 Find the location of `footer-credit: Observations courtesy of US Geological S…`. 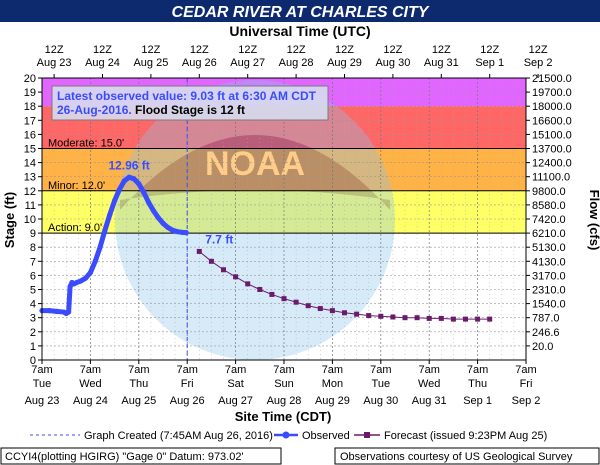

footer-credit: Observations courtesy of US Geological S… is located at coordinates (456, 457).